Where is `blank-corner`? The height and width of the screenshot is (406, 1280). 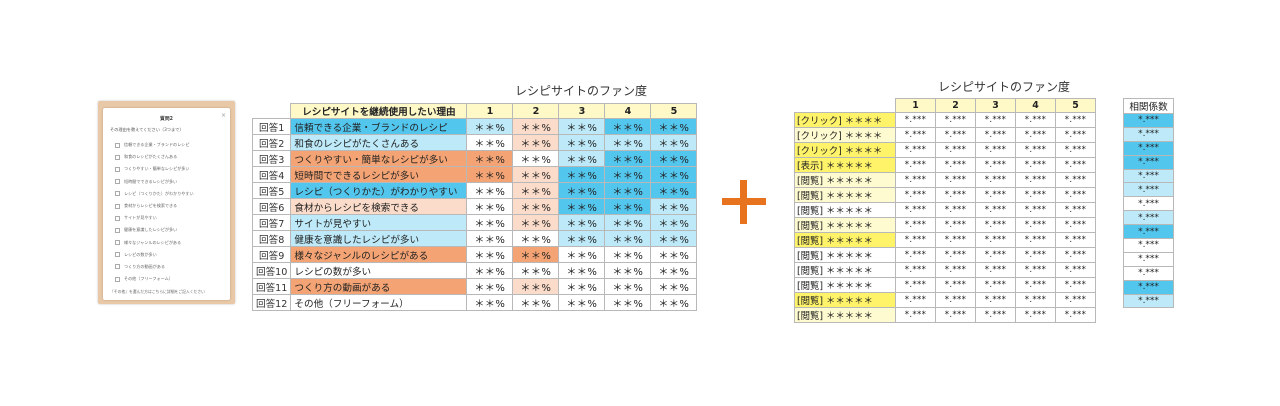 blank-corner is located at coordinates (272, 111).